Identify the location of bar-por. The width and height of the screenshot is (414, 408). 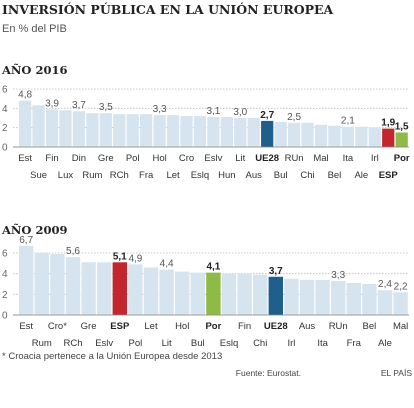
(401, 139).